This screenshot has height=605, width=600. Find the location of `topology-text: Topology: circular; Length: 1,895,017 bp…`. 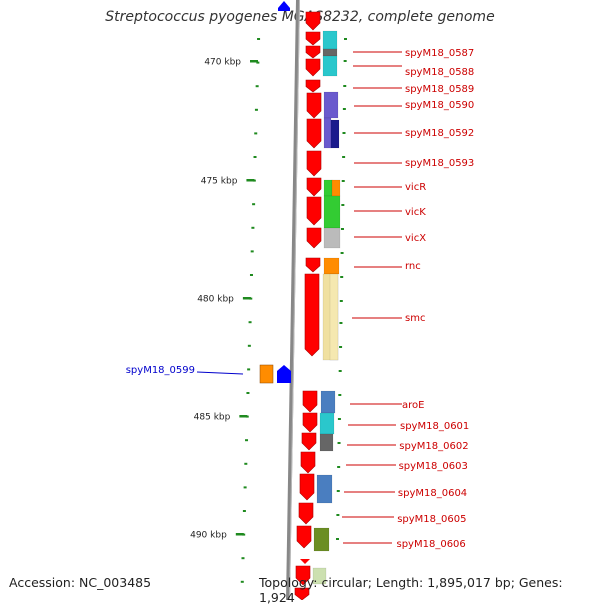

topology-text: Topology: circular; Length: 1,895,017 bp… is located at coordinates (411, 590).